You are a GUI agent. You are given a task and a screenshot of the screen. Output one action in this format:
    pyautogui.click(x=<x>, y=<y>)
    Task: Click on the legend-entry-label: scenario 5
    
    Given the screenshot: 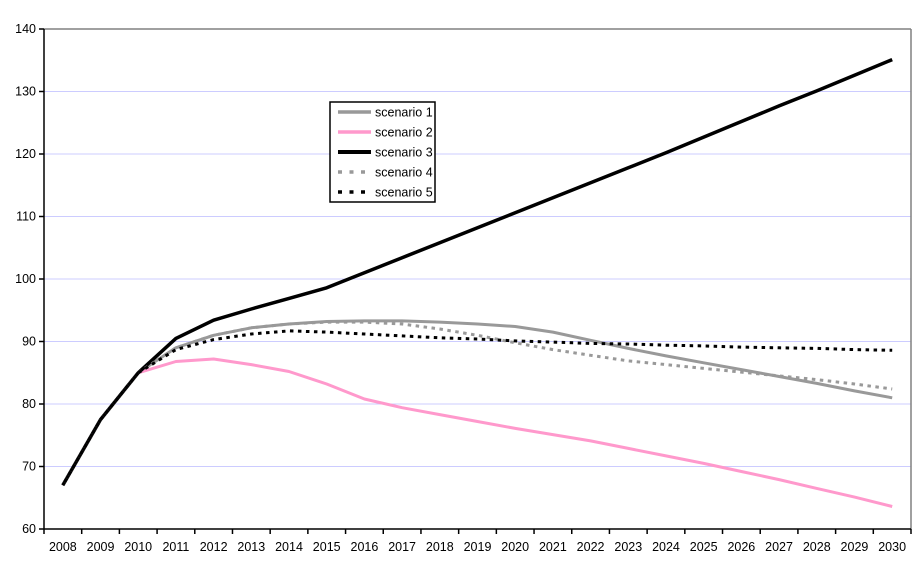 What is the action you would take?
    pyautogui.click(x=404, y=193)
    